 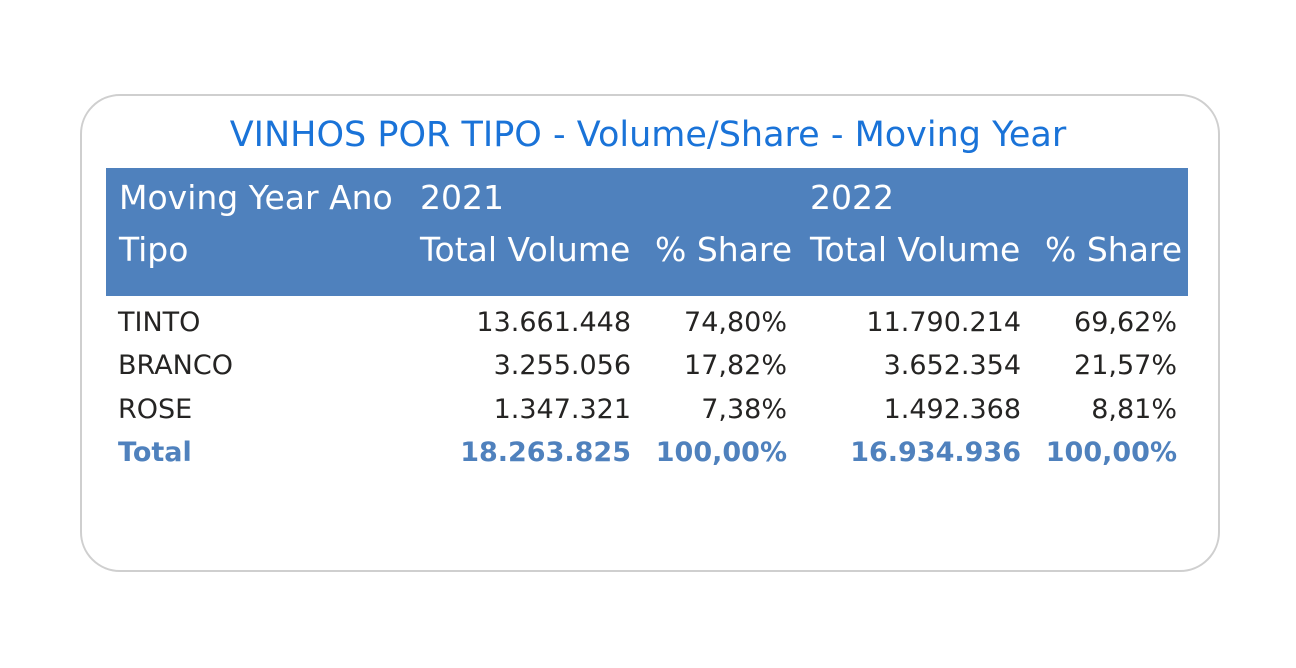 What do you see at coordinates (952, 409) in the screenshot?
I see `cell-volume-2022: 1.492.368` at bounding box center [952, 409].